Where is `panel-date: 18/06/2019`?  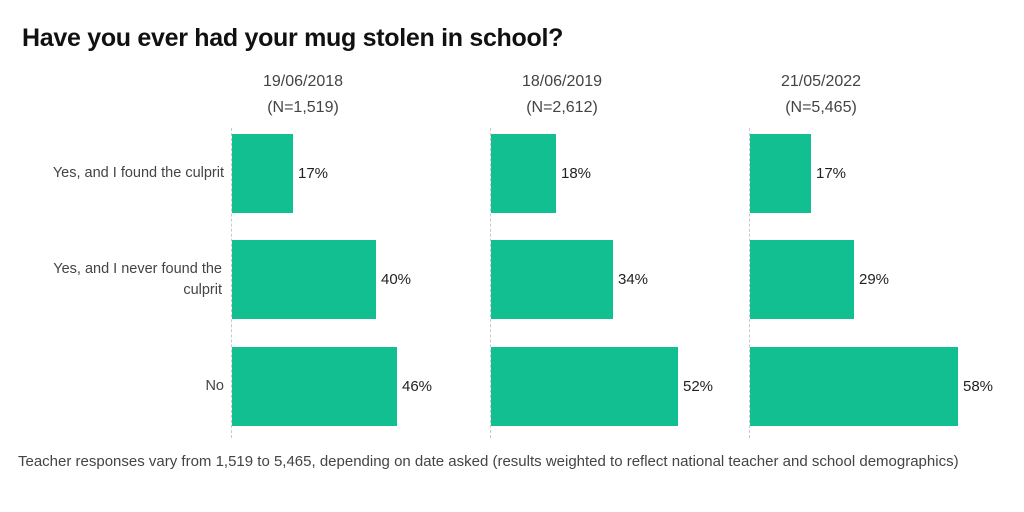
panel-date: 18/06/2019 is located at coordinates (562, 81).